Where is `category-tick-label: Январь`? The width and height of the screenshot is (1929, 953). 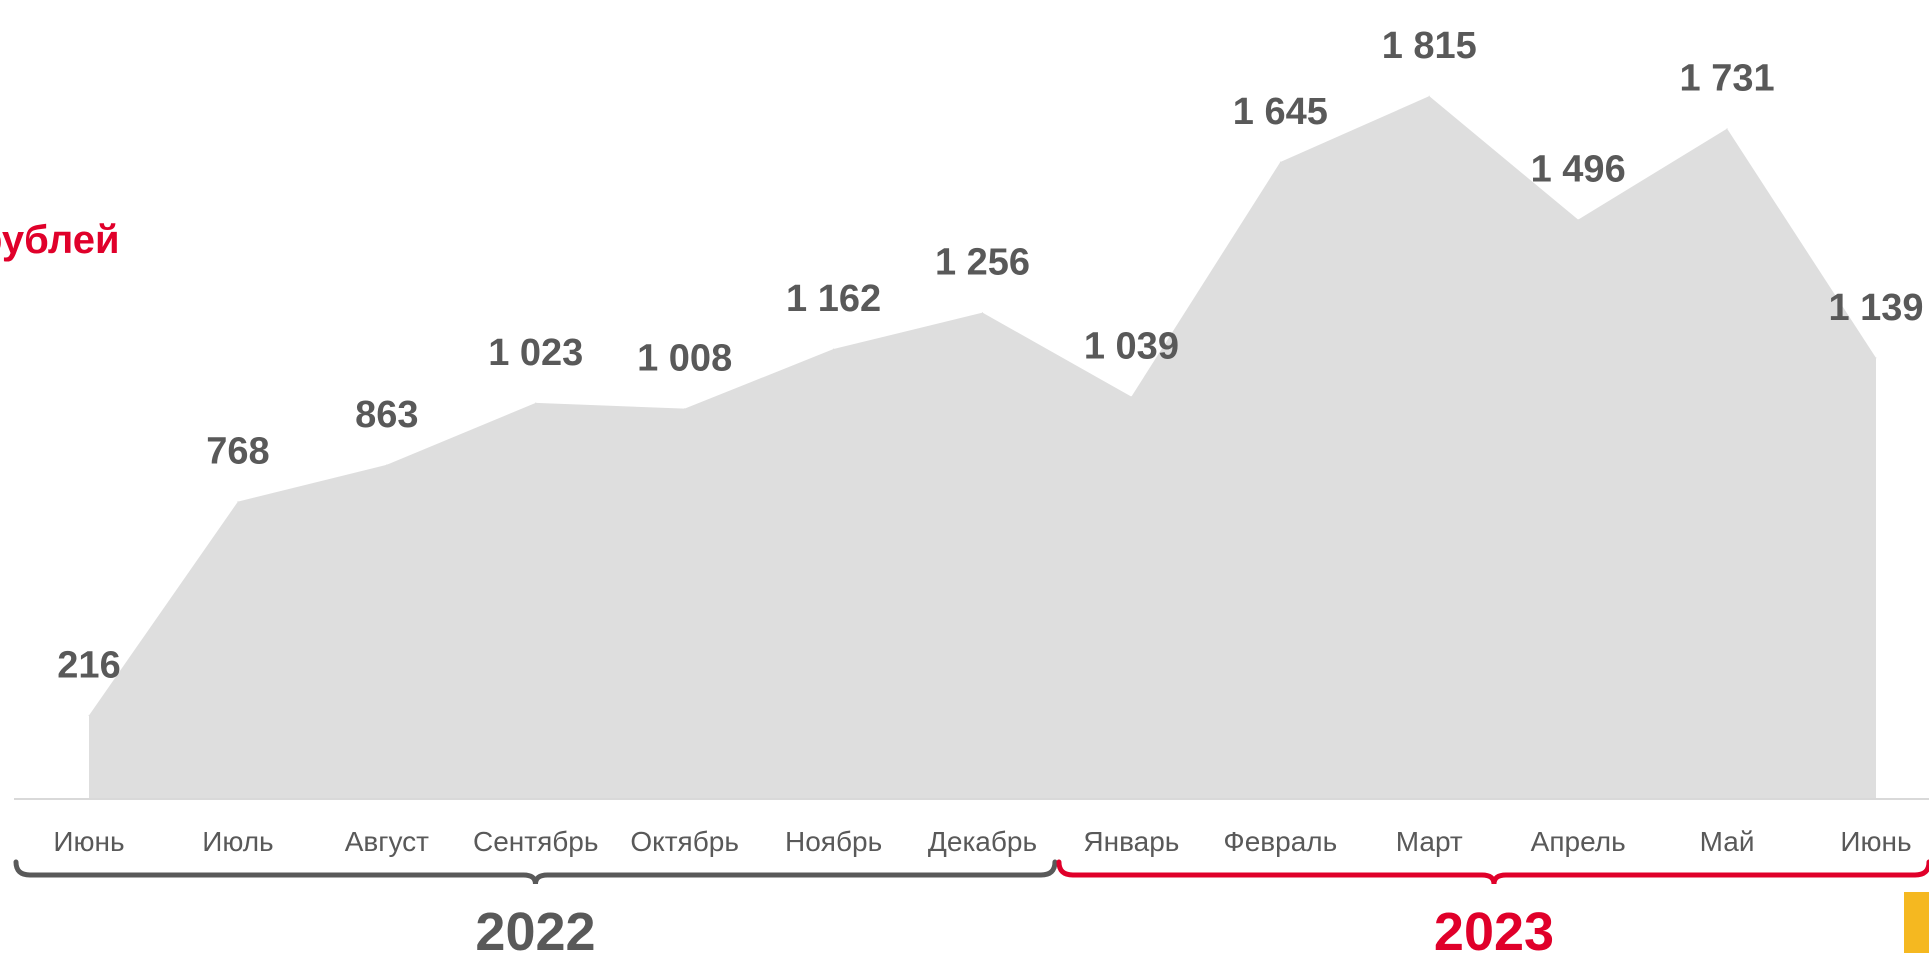 category-tick-label: Январь is located at coordinates (1131, 841).